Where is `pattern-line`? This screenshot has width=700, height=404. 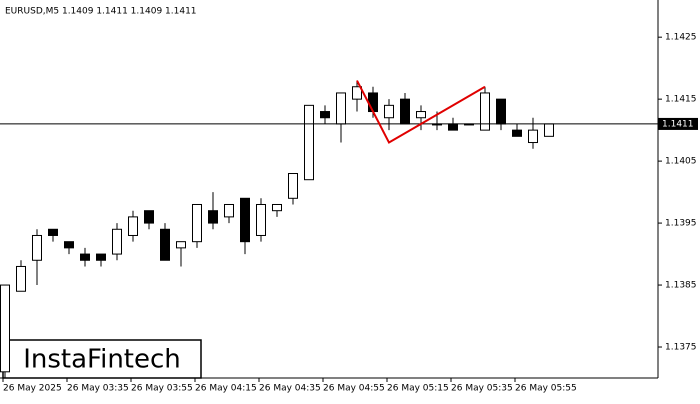
pattern-line is located at coordinates (421, 112).